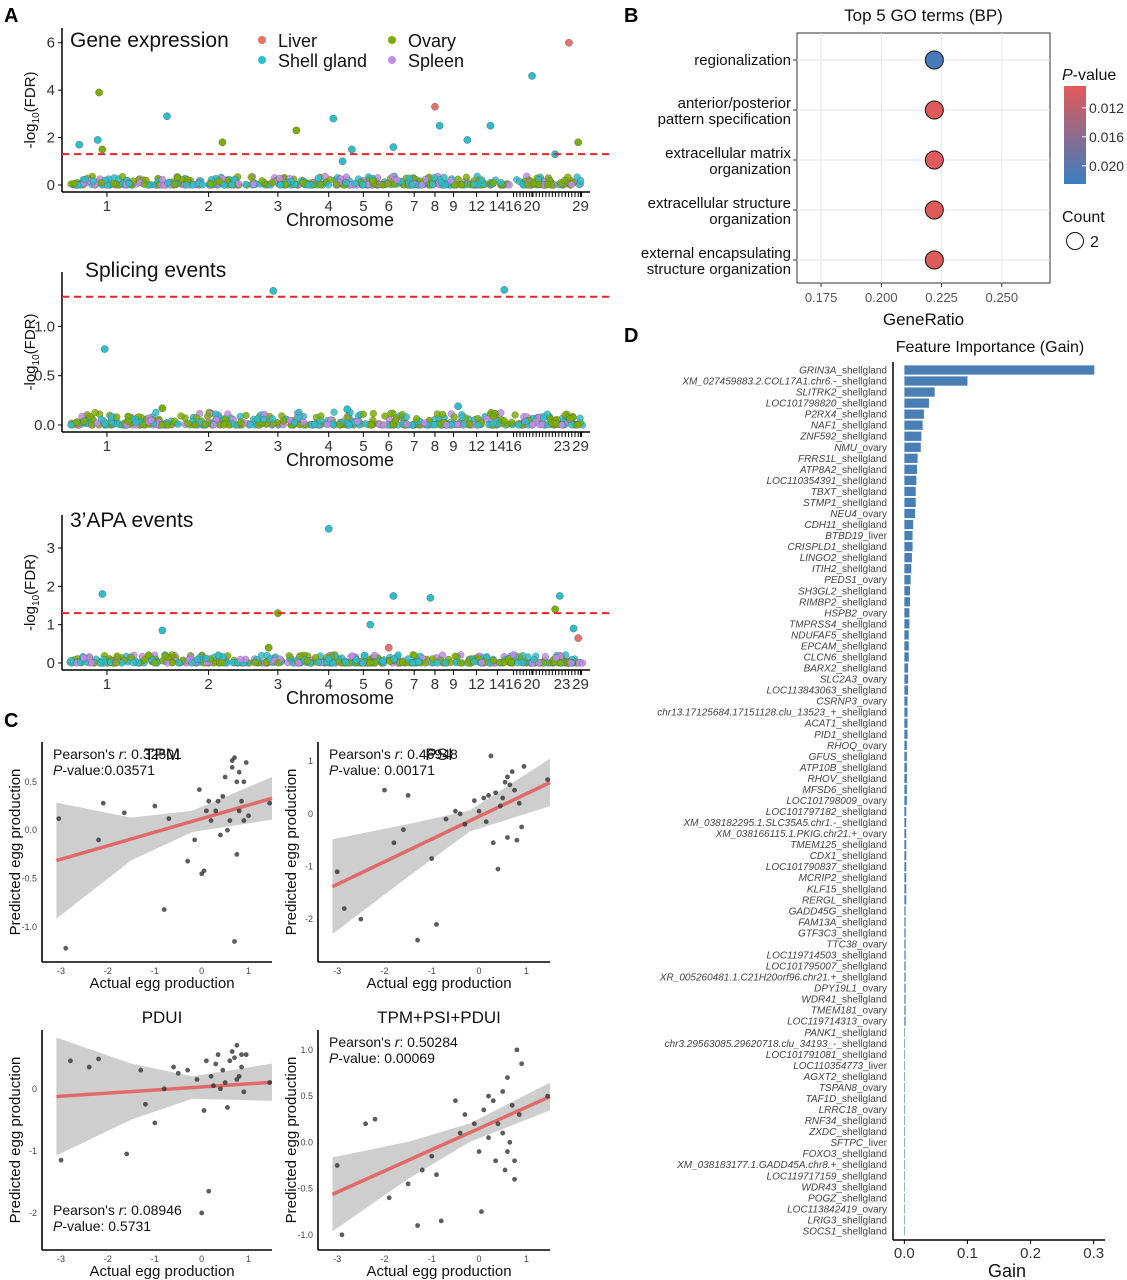 This screenshot has width=1127, height=1280. What do you see at coordinates (818, 1000) in the screenshot?
I see `feature-id: WDR41` at bounding box center [818, 1000].